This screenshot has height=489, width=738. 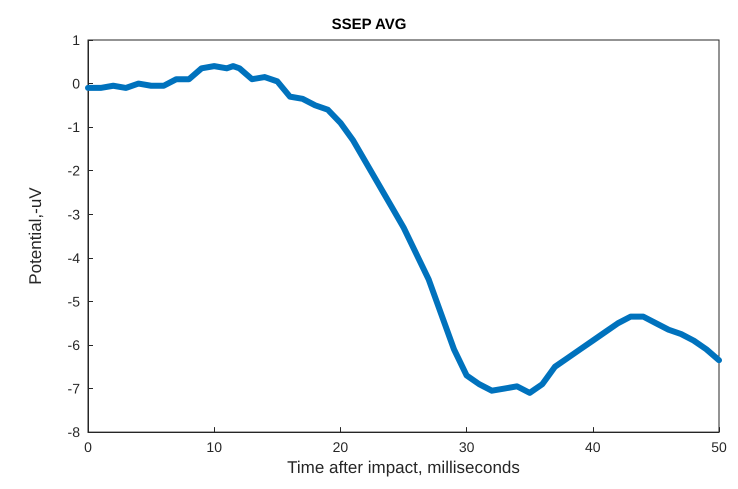 I want to click on y-tick-label: -6, so click(x=74, y=344).